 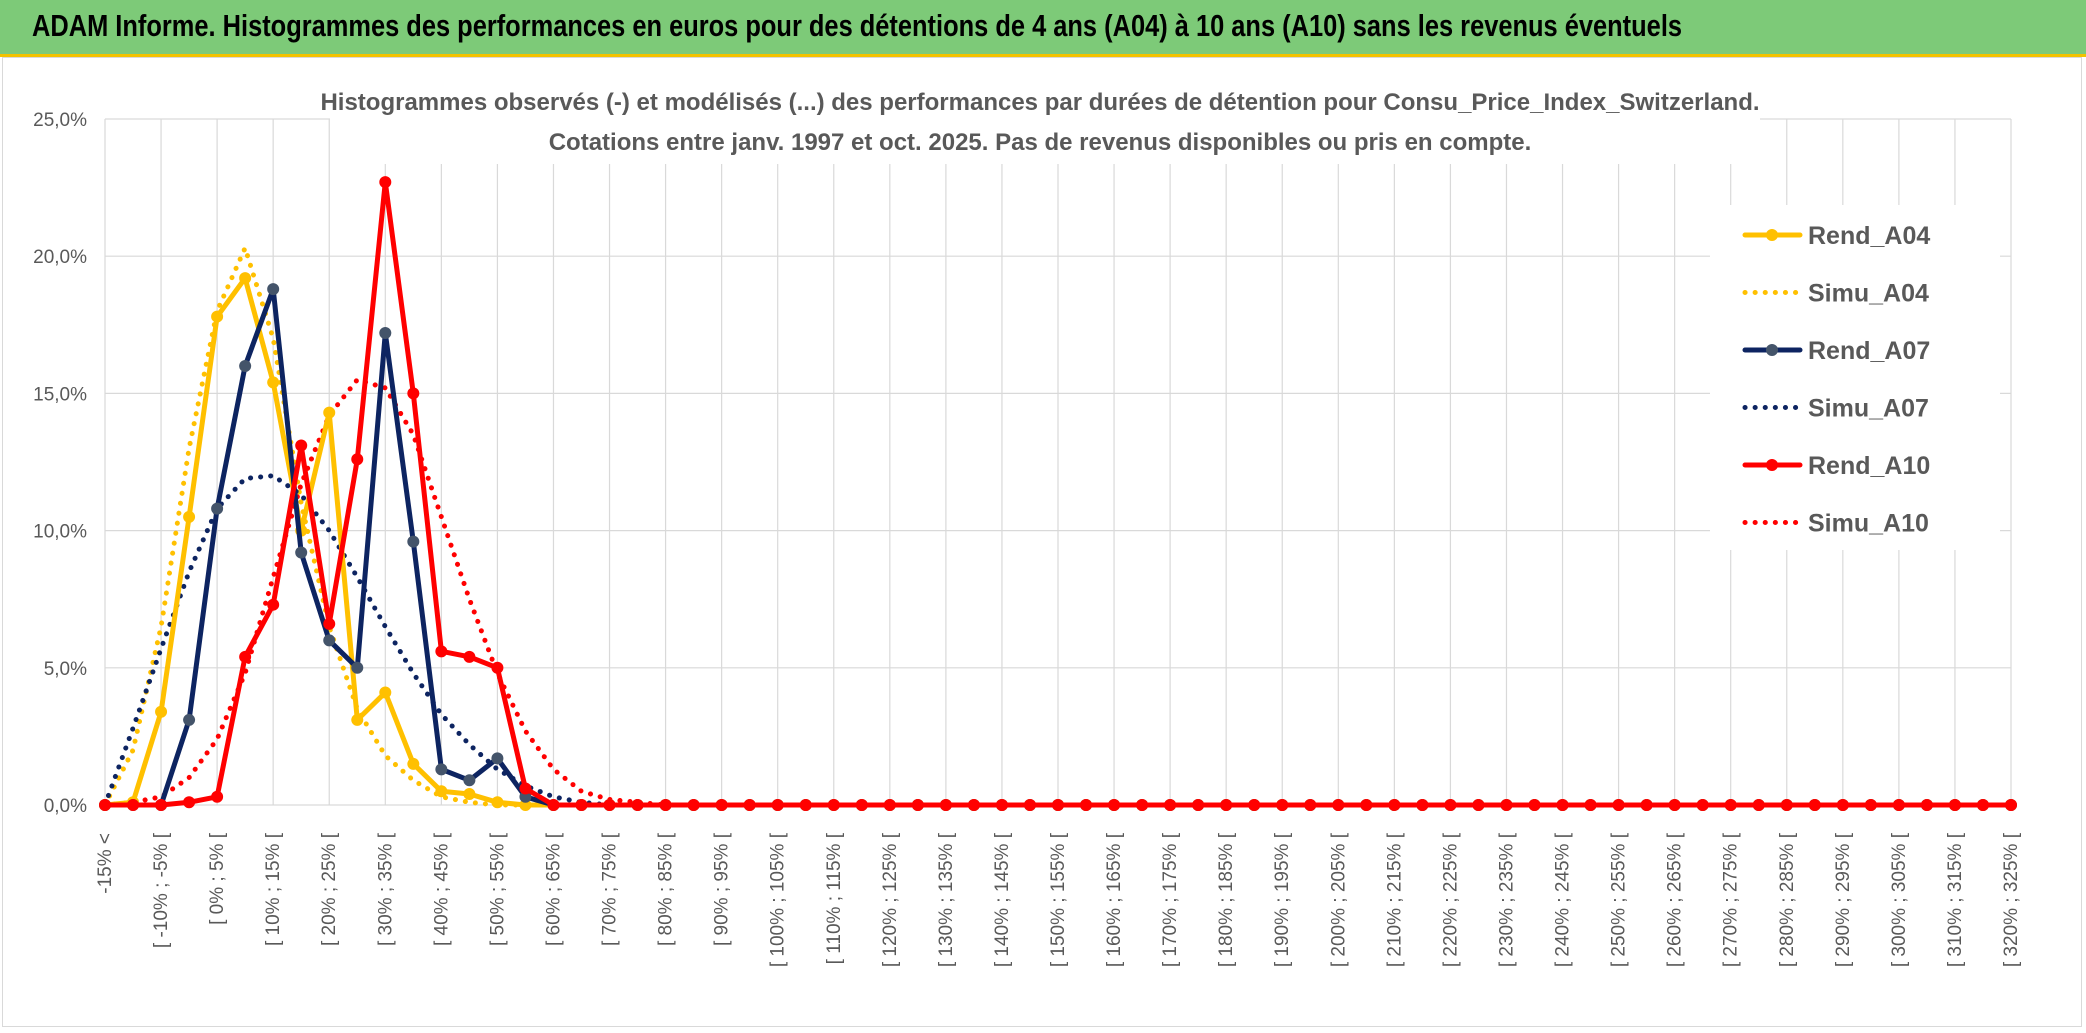 What do you see at coordinates (1731, 899) in the screenshot?
I see `x-tick-label: [ 270% ; 275% [` at bounding box center [1731, 899].